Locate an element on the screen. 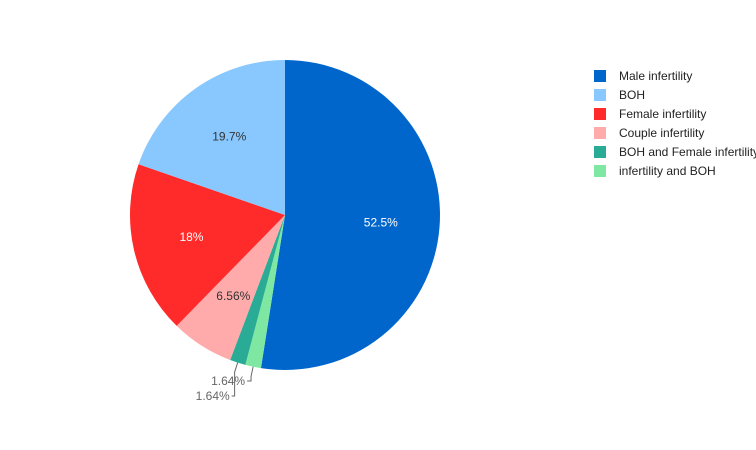 This screenshot has height=450, width=756. legend-item-male-infertility: Male infertility is located at coordinates (675, 75).